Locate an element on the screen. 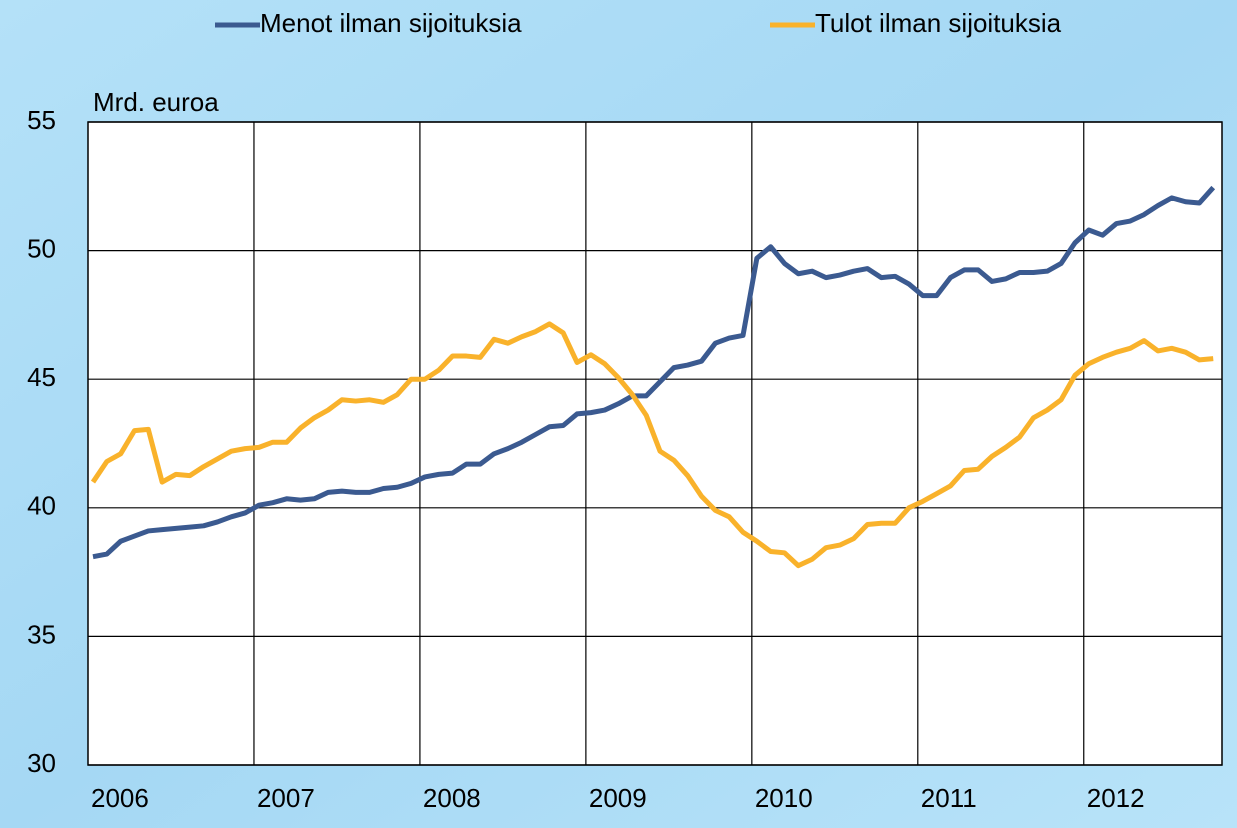  x-tick-label: 2007 is located at coordinates (286, 798).